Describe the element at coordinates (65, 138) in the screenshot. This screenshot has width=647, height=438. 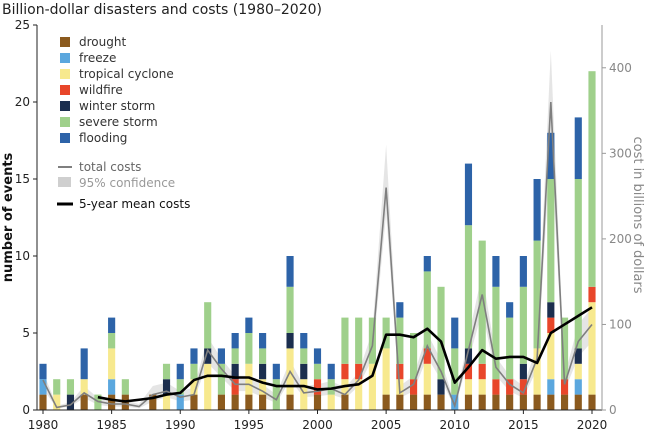
I see `legend-swatch-flooding` at that location.